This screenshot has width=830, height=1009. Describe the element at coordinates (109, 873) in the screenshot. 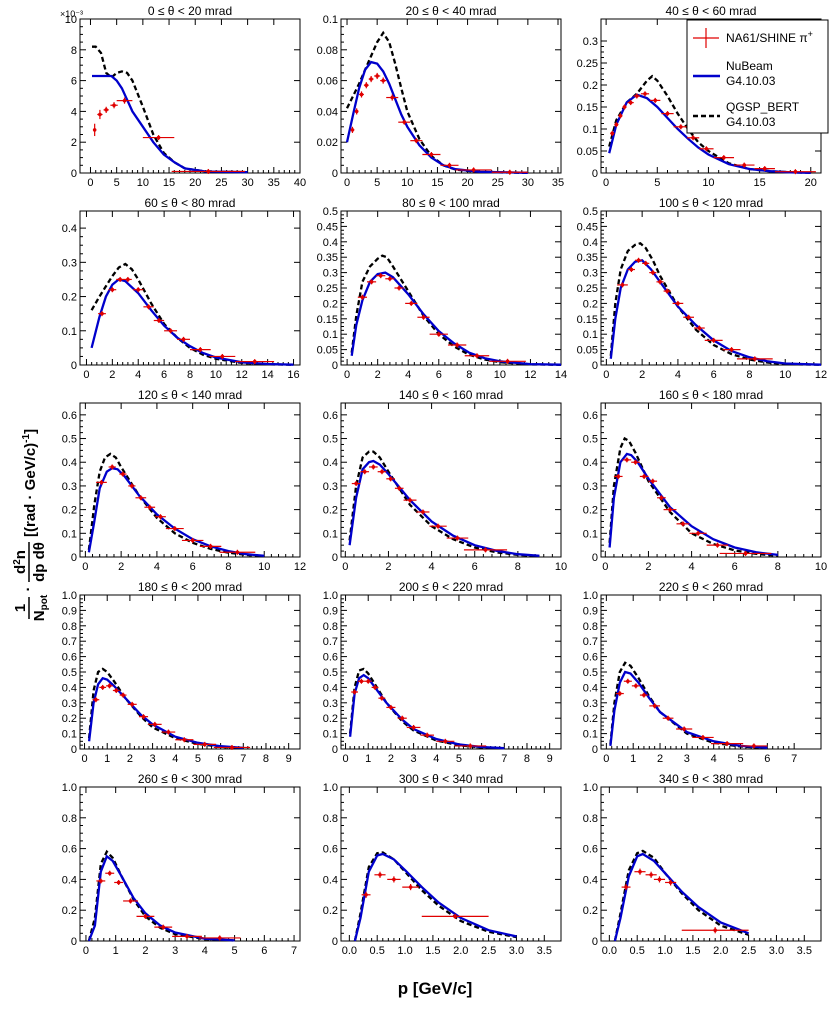

I see `panel-12-point-1-marker` at that location.